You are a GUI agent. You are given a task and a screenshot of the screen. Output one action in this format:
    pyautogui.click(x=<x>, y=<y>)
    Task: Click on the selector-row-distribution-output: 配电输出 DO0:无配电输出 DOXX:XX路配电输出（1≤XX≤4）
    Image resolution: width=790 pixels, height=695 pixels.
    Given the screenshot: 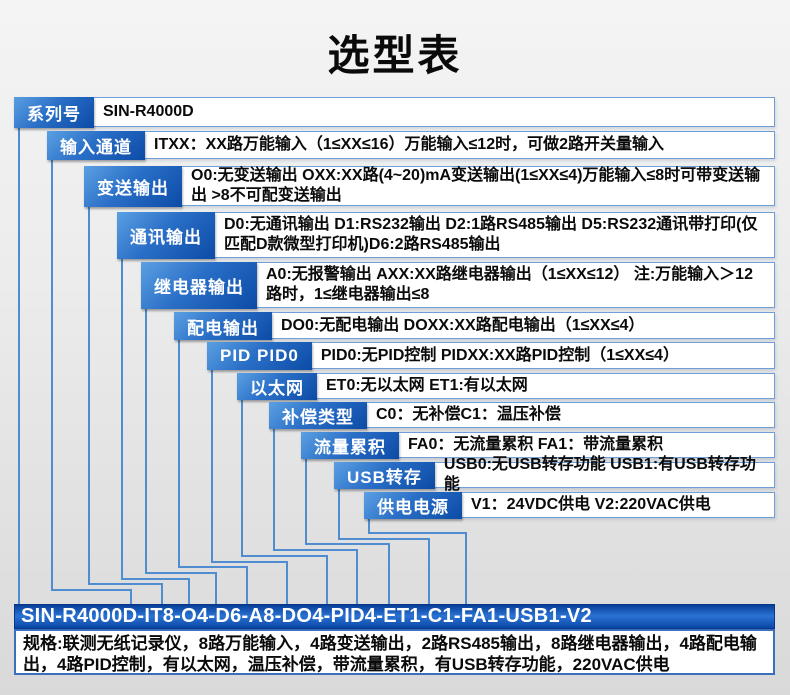 What is the action you would take?
    pyautogui.click(x=474, y=326)
    